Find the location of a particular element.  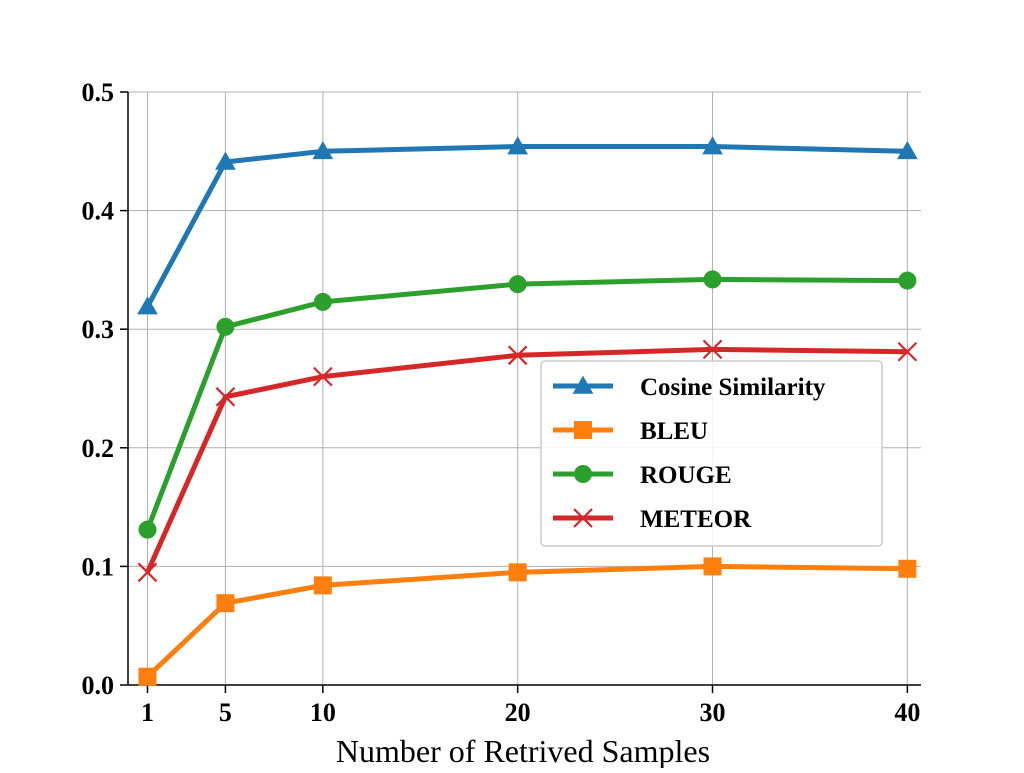

x-tick-label: 30 is located at coordinates (713, 712).